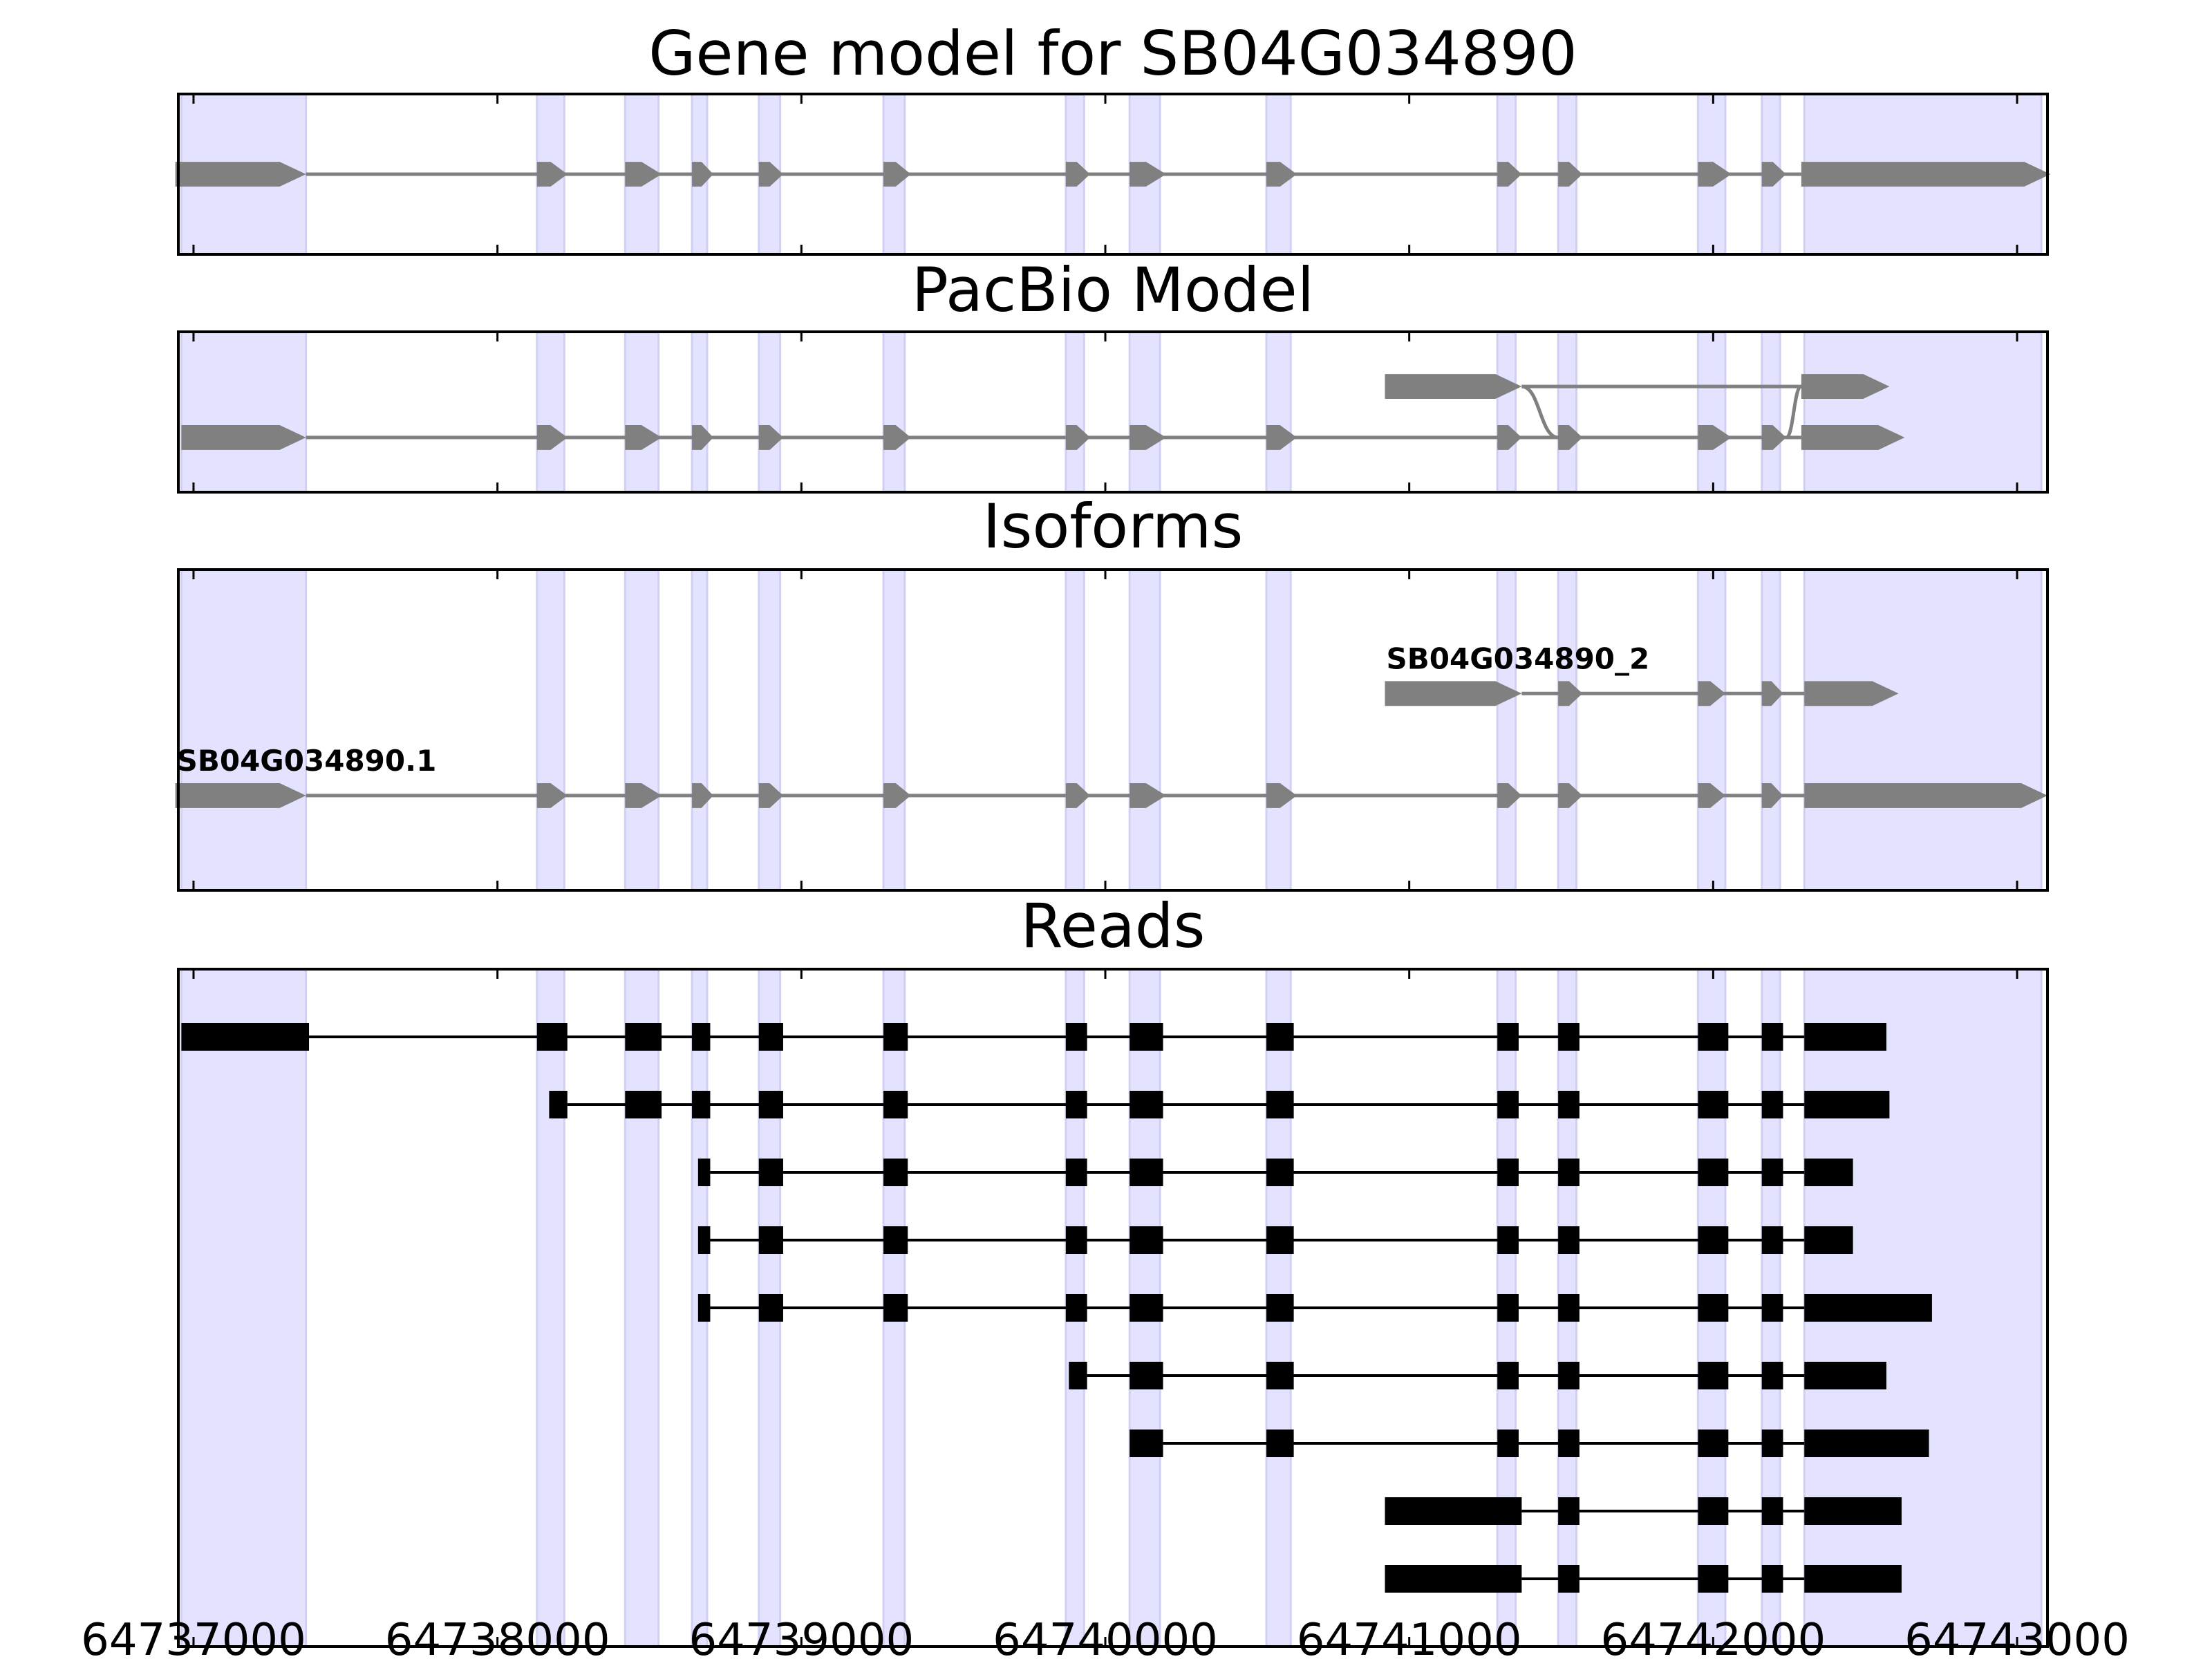 This screenshot has height=1659, width=2212. I want to click on x-tick-label: 64739000, so click(801, 1637).